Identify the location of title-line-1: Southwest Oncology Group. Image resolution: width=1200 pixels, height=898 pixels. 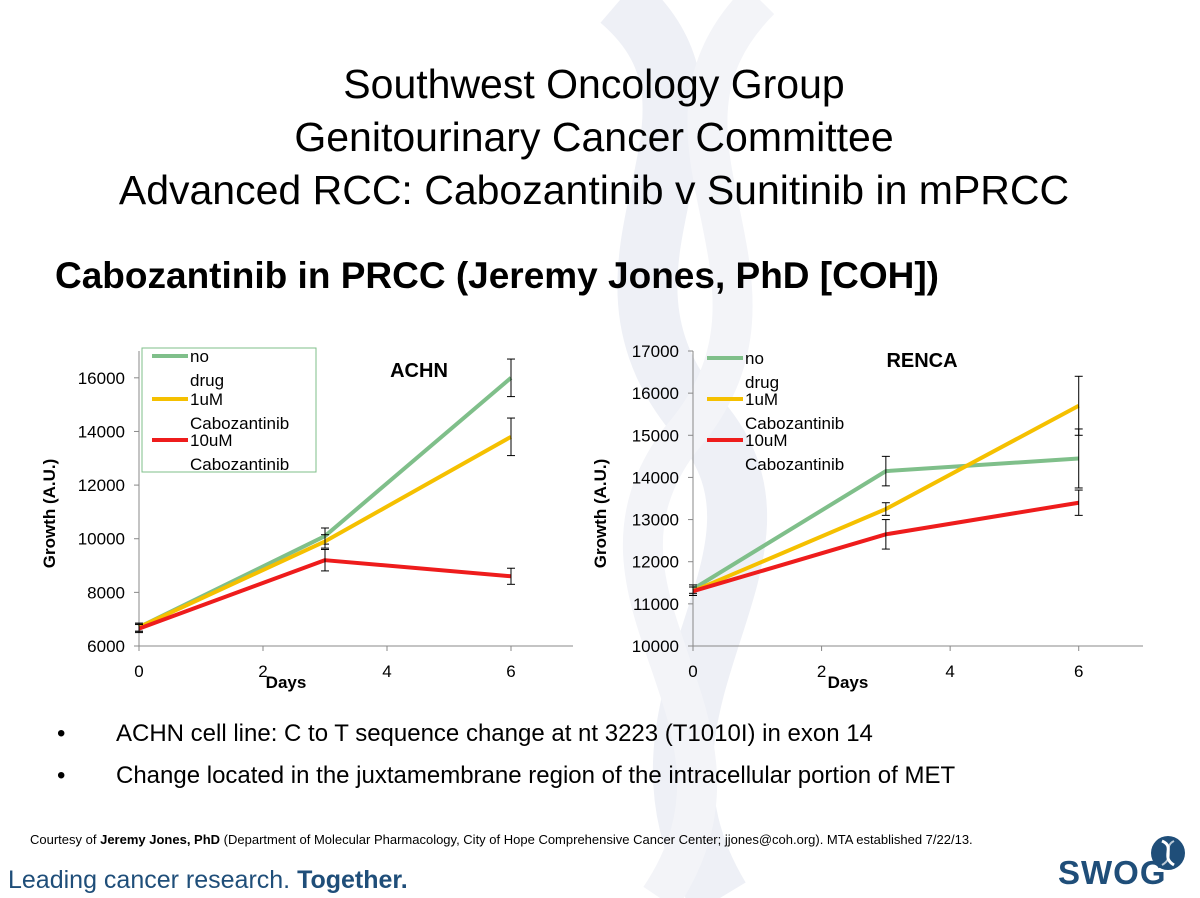
(594, 84).